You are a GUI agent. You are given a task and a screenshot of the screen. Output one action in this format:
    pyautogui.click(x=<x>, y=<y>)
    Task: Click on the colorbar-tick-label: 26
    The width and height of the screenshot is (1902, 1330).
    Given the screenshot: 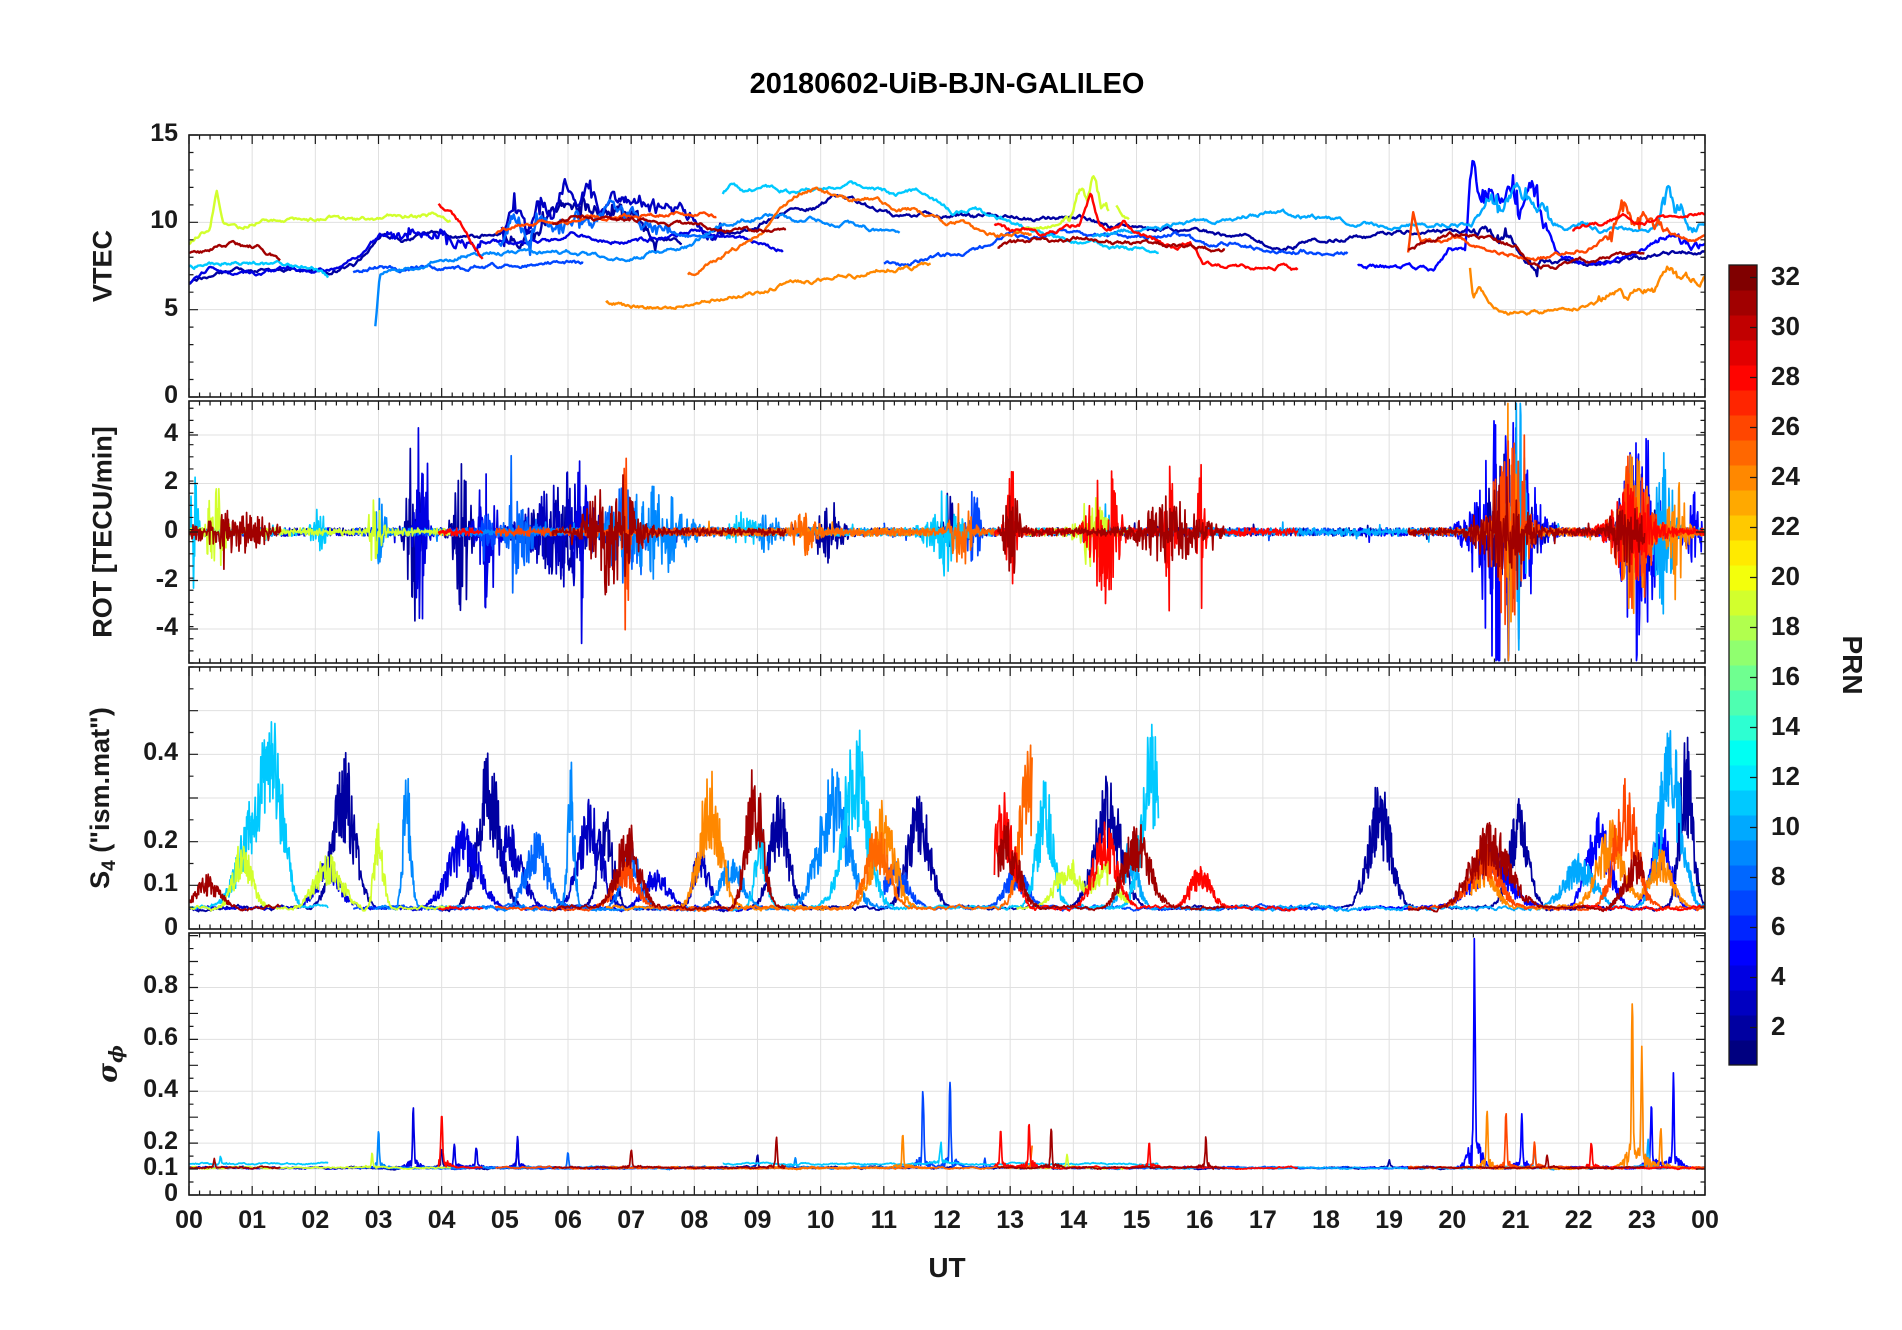 What is the action you would take?
    pyautogui.click(x=1785, y=425)
    